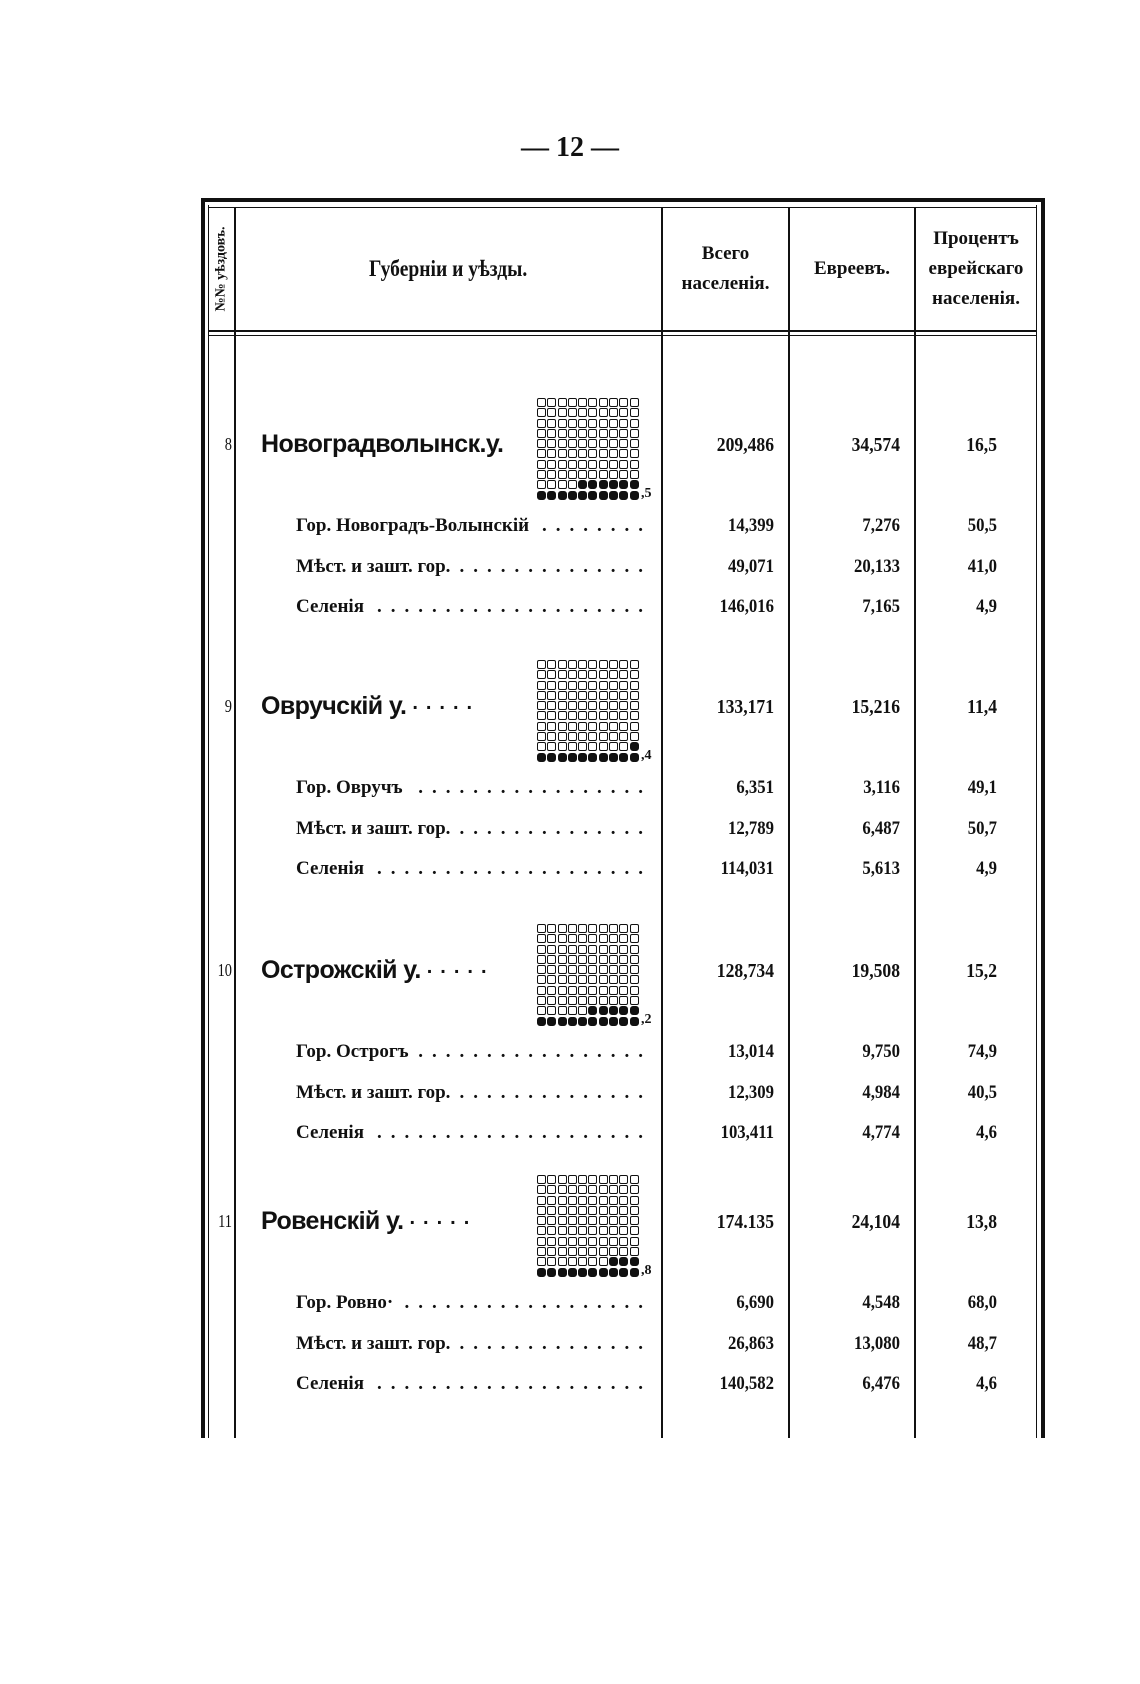 The image size is (1140, 1684). I want to click on table-right-border-inner, so click(1036, 821).